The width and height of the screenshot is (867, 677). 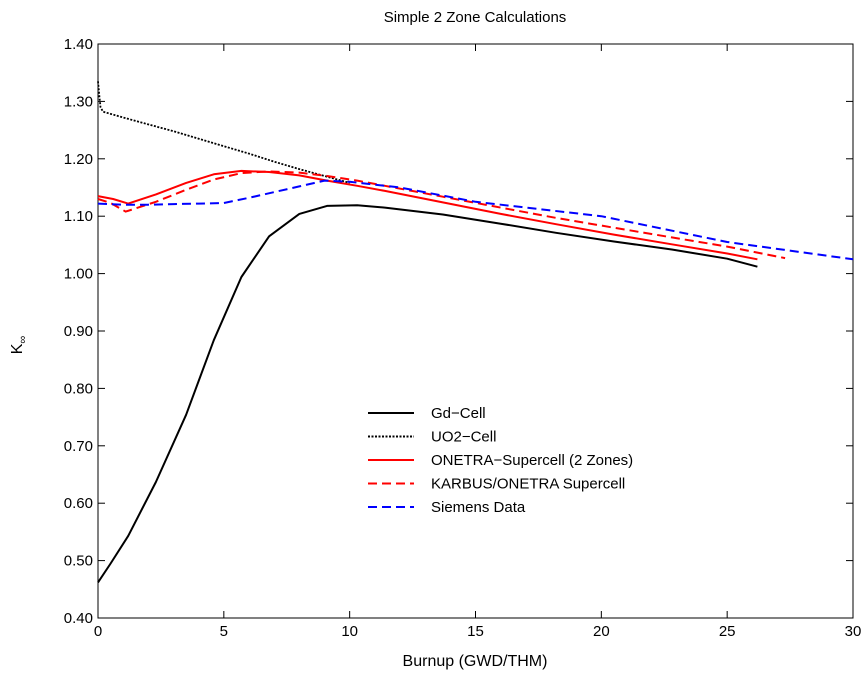 What do you see at coordinates (349, 631) in the screenshot?
I see `x-tick-label: 10` at bounding box center [349, 631].